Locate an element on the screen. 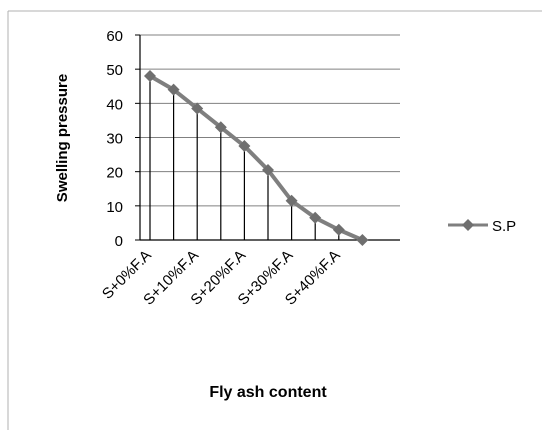  y-tick-label-30: 30 is located at coordinates (114, 139).